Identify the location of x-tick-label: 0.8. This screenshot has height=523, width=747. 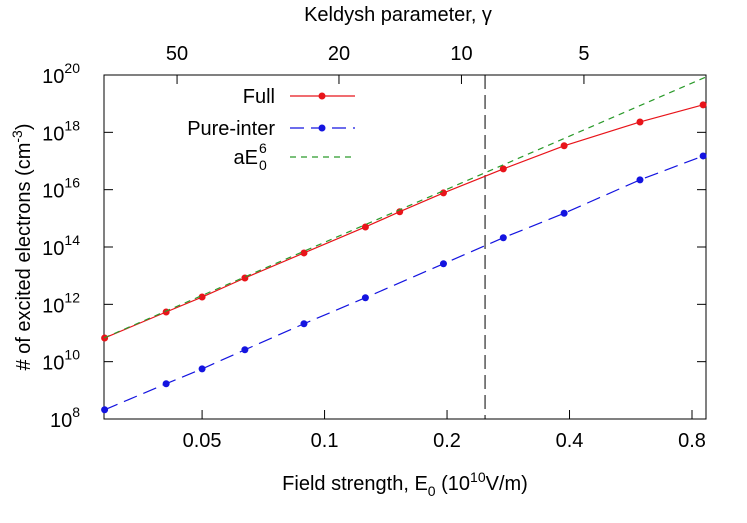
(692, 441).